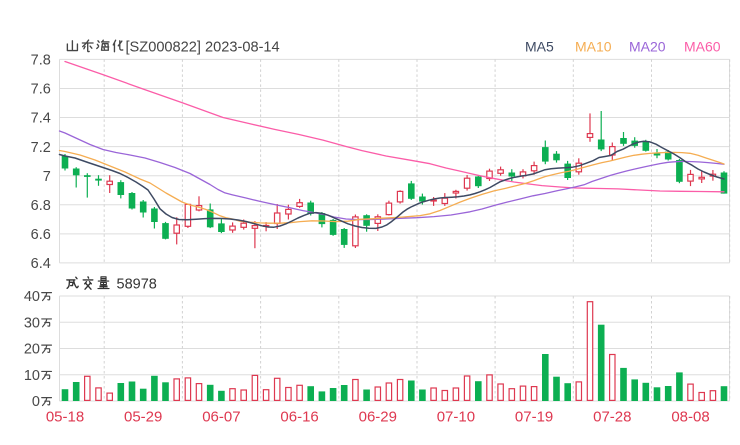 The width and height of the screenshot is (740, 445). I want to click on svg-text: 7.8, so click(41, 61).